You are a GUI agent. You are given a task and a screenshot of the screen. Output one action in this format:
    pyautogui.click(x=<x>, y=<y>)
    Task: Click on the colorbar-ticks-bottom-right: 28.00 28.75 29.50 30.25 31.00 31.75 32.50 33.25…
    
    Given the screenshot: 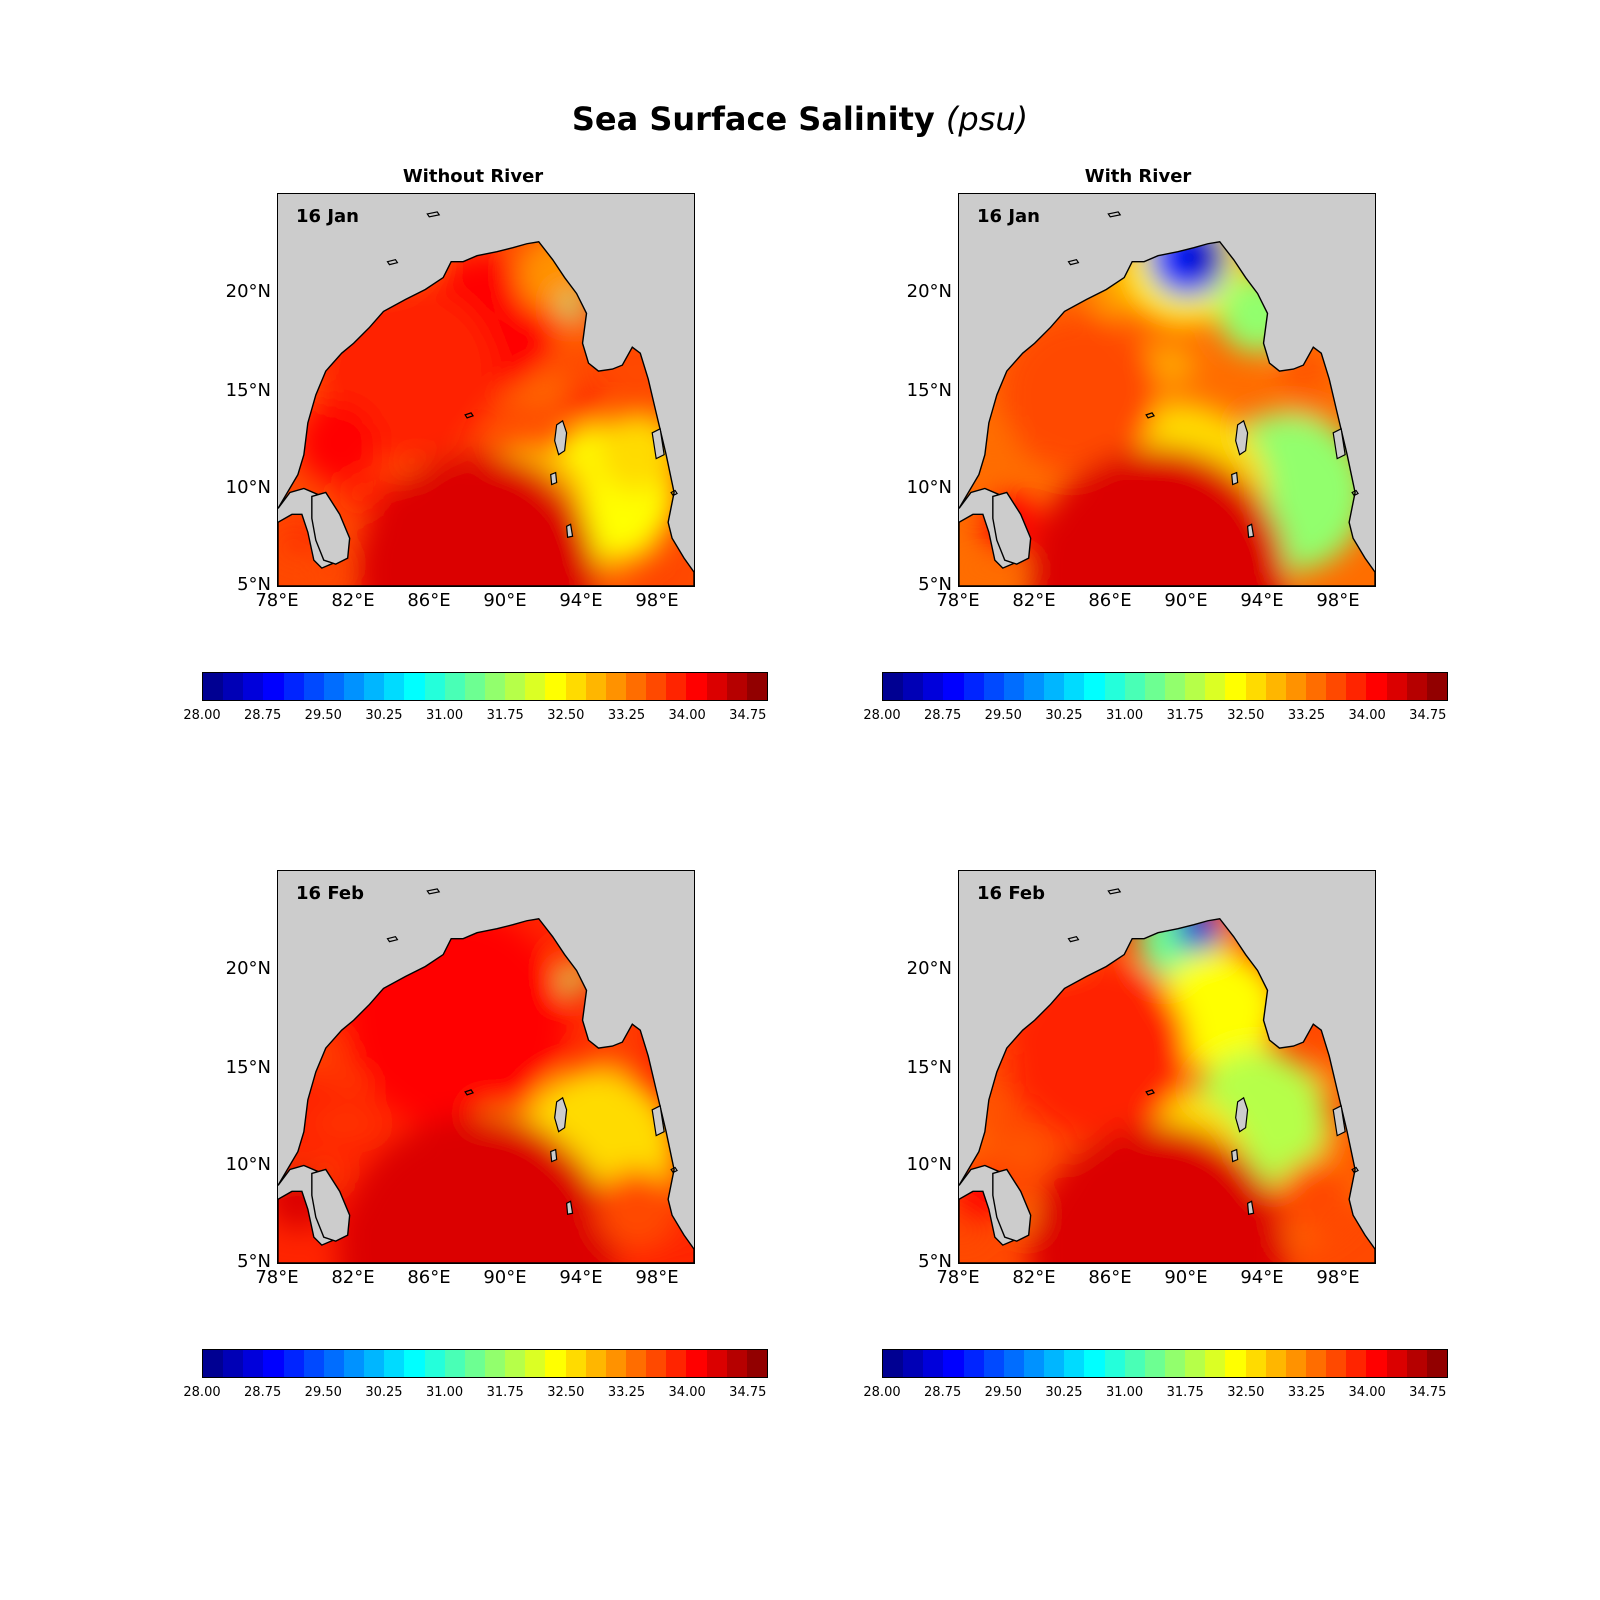 What is the action you would take?
    pyautogui.click(x=1155, y=1395)
    